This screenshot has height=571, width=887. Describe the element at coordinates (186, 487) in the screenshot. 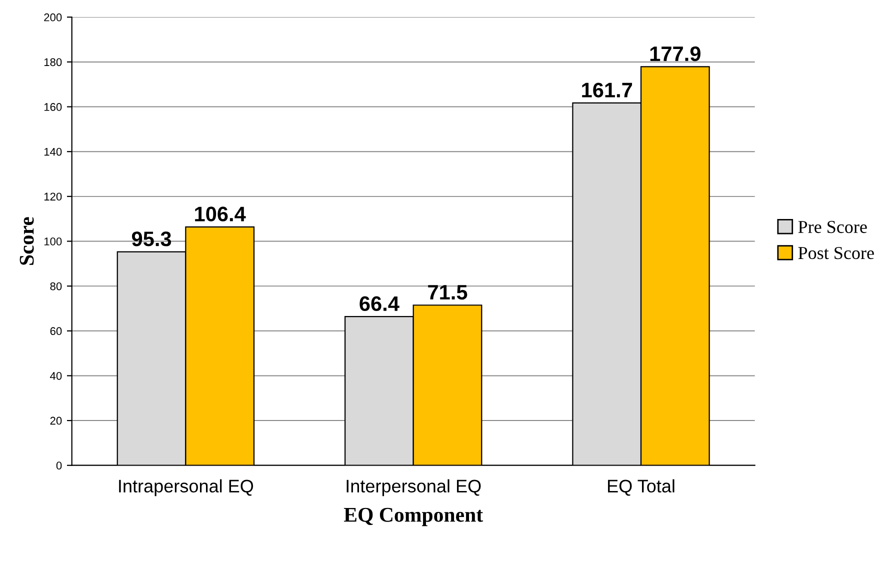

I see `x-tick-label: Intrapersonal EQ` at that location.